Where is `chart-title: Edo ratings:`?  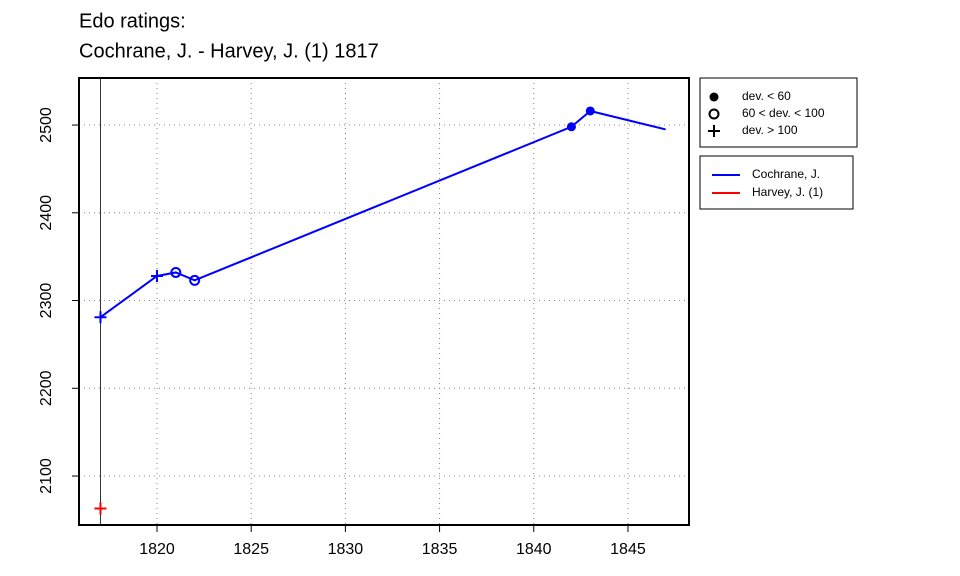 chart-title: Edo ratings: is located at coordinates (132, 21).